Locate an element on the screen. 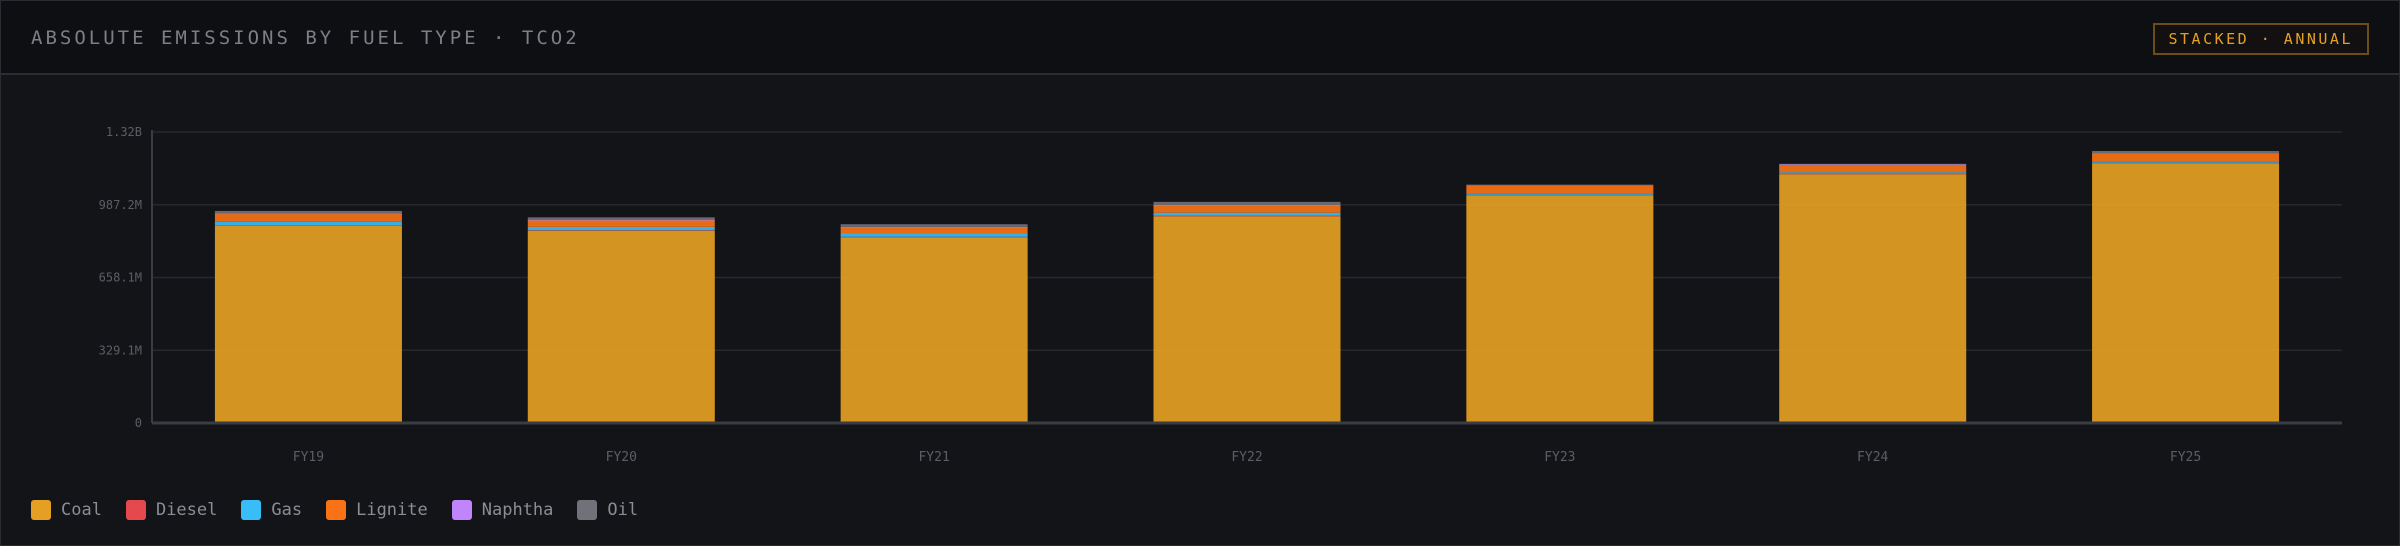  legend-item-coal: Coal is located at coordinates (66, 510).